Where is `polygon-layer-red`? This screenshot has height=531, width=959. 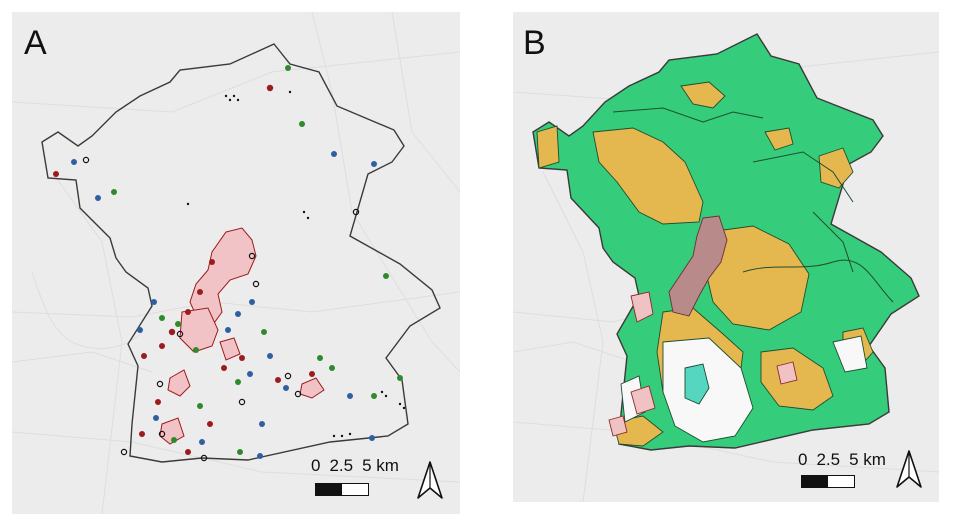 polygon-layer-red is located at coordinates (242, 336).